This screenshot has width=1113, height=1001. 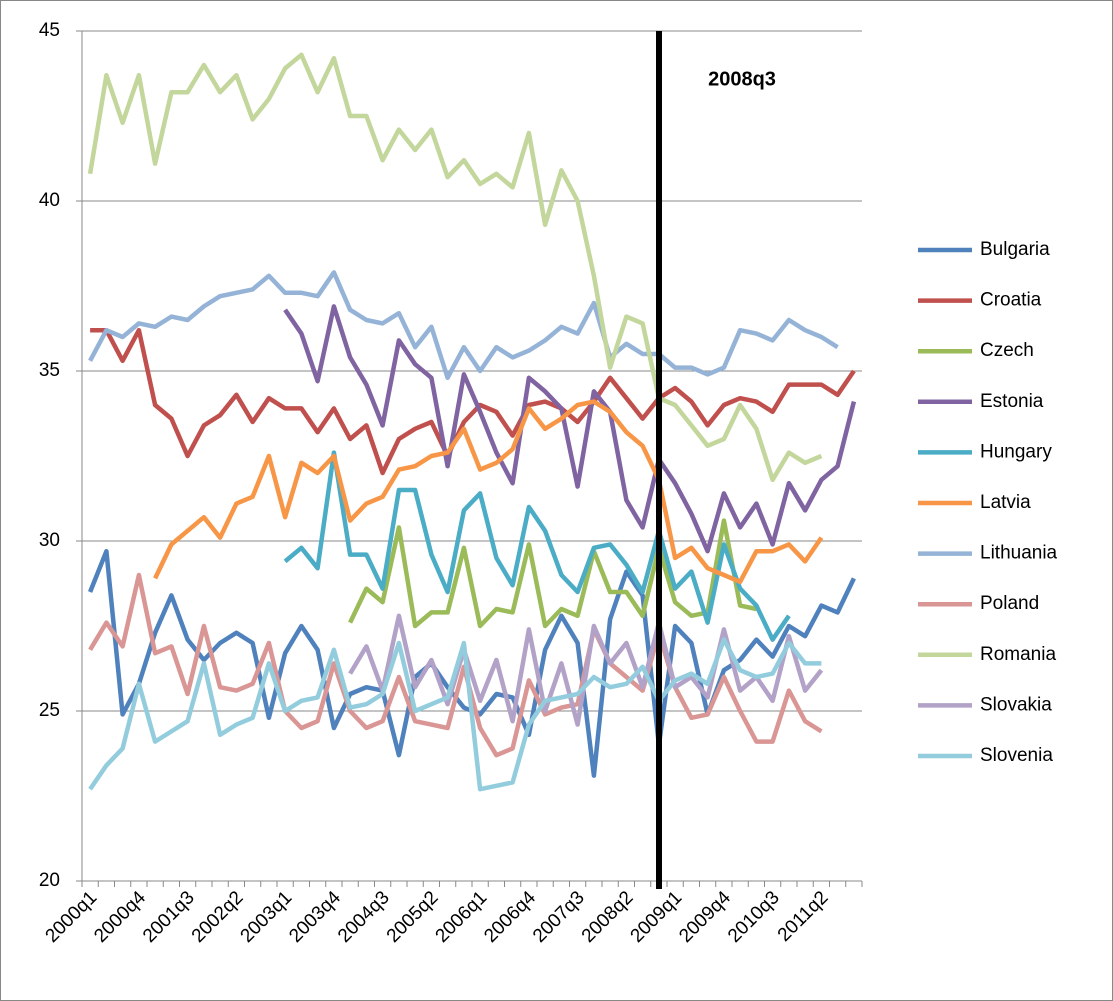 I want to click on legend-label: Romania, so click(x=1018, y=654).